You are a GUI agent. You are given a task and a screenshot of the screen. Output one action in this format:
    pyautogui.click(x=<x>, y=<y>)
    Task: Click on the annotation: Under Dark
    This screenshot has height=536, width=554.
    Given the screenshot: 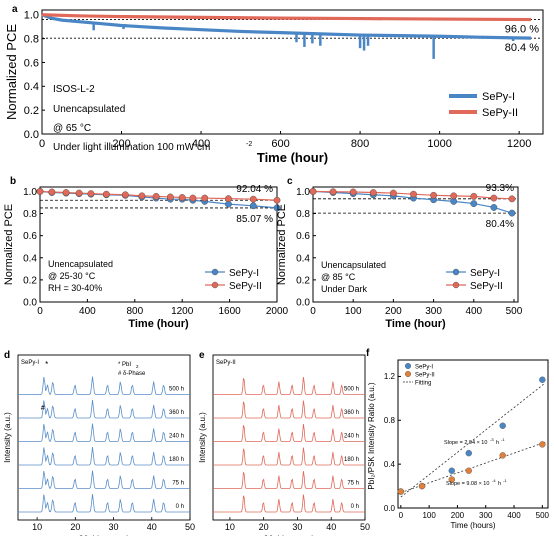 What is the action you would take?
    pyautogui.click(x=344, y=289)
    